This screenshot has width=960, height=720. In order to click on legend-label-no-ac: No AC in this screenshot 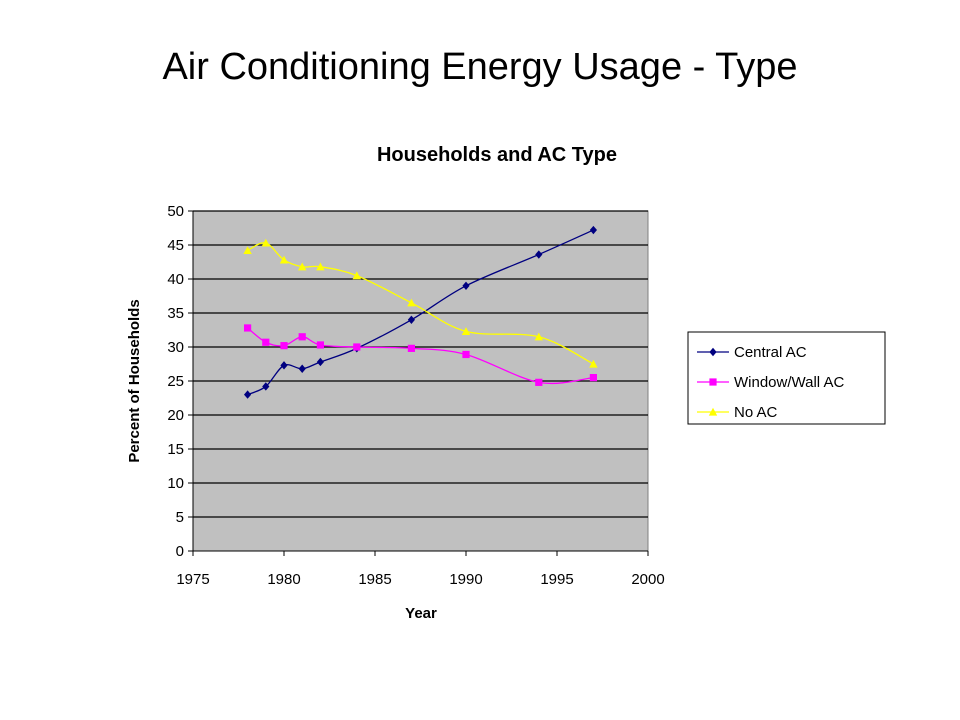, I will do `click(756, 412)`.